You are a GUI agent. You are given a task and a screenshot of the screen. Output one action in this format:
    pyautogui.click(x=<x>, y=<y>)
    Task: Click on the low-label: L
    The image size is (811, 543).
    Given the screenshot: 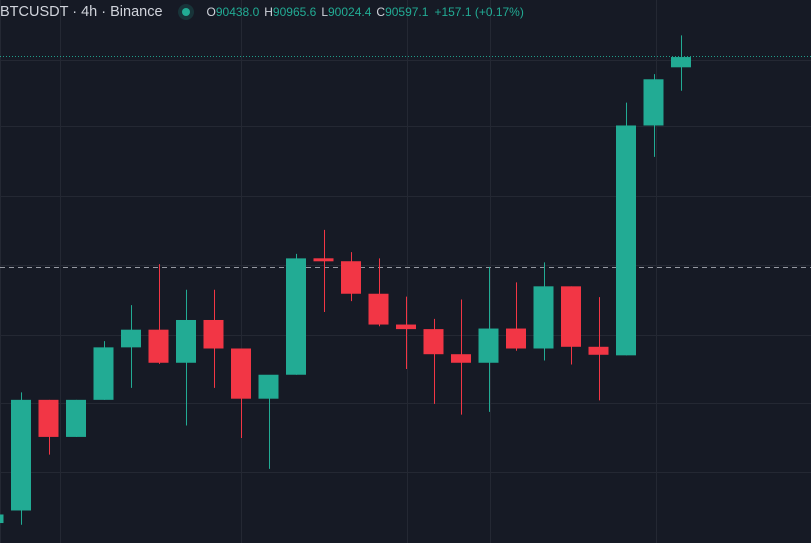 What is the action you would take?
    pyautogui.click(x=324, y=12)
    